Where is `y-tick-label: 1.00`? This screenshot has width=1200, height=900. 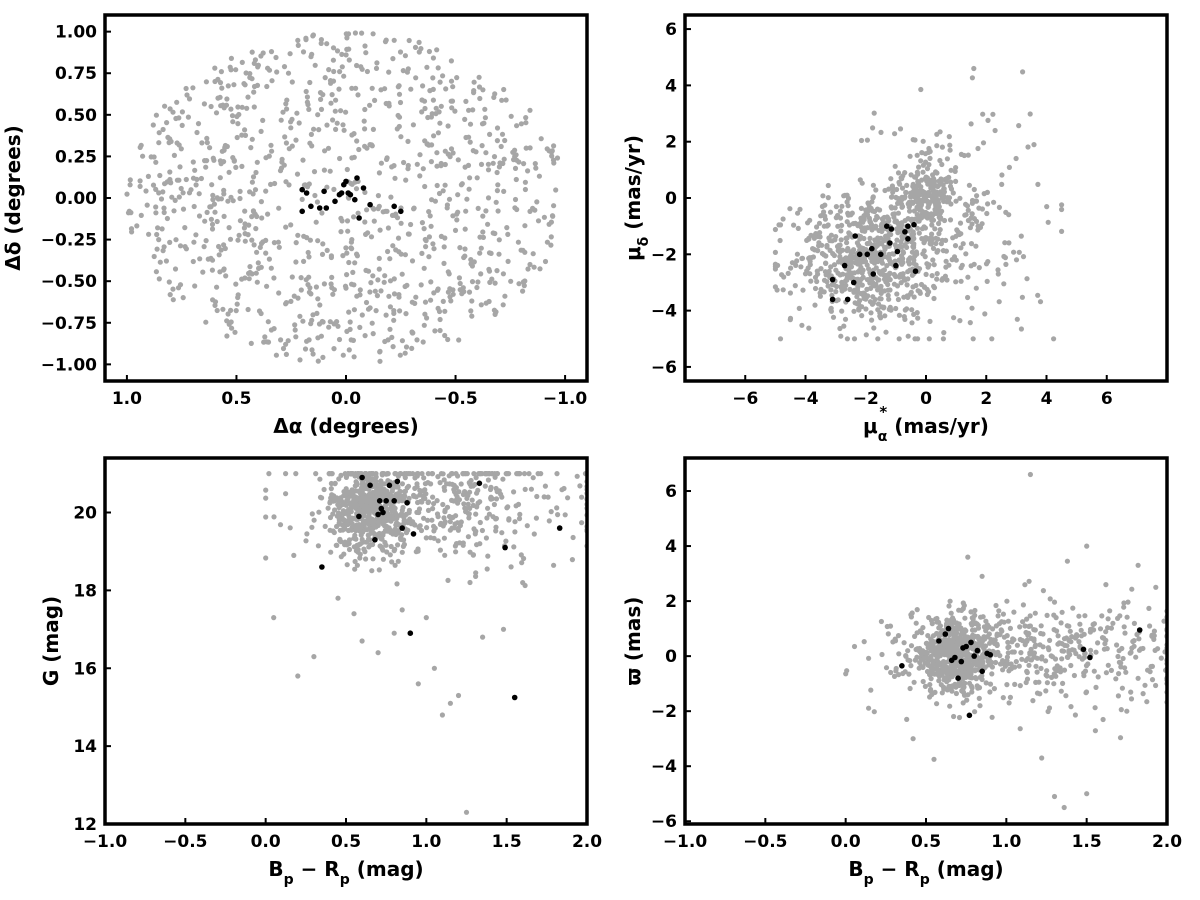 y-tick-label: 1.00 is located at coordinates (76, 33).